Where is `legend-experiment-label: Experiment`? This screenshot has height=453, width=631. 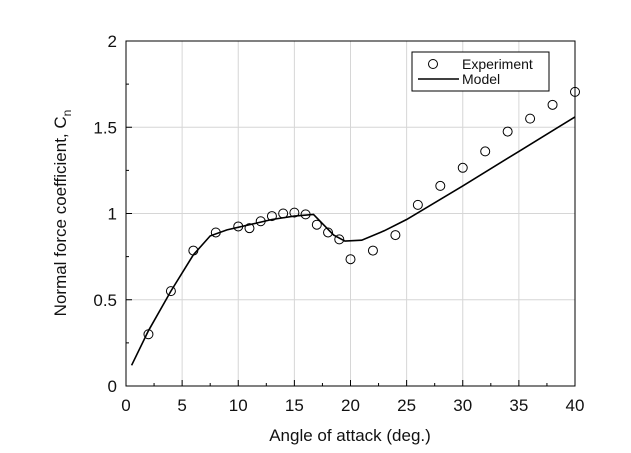 legend-experiment-label: Experiment is located at coordinates (497, 64).